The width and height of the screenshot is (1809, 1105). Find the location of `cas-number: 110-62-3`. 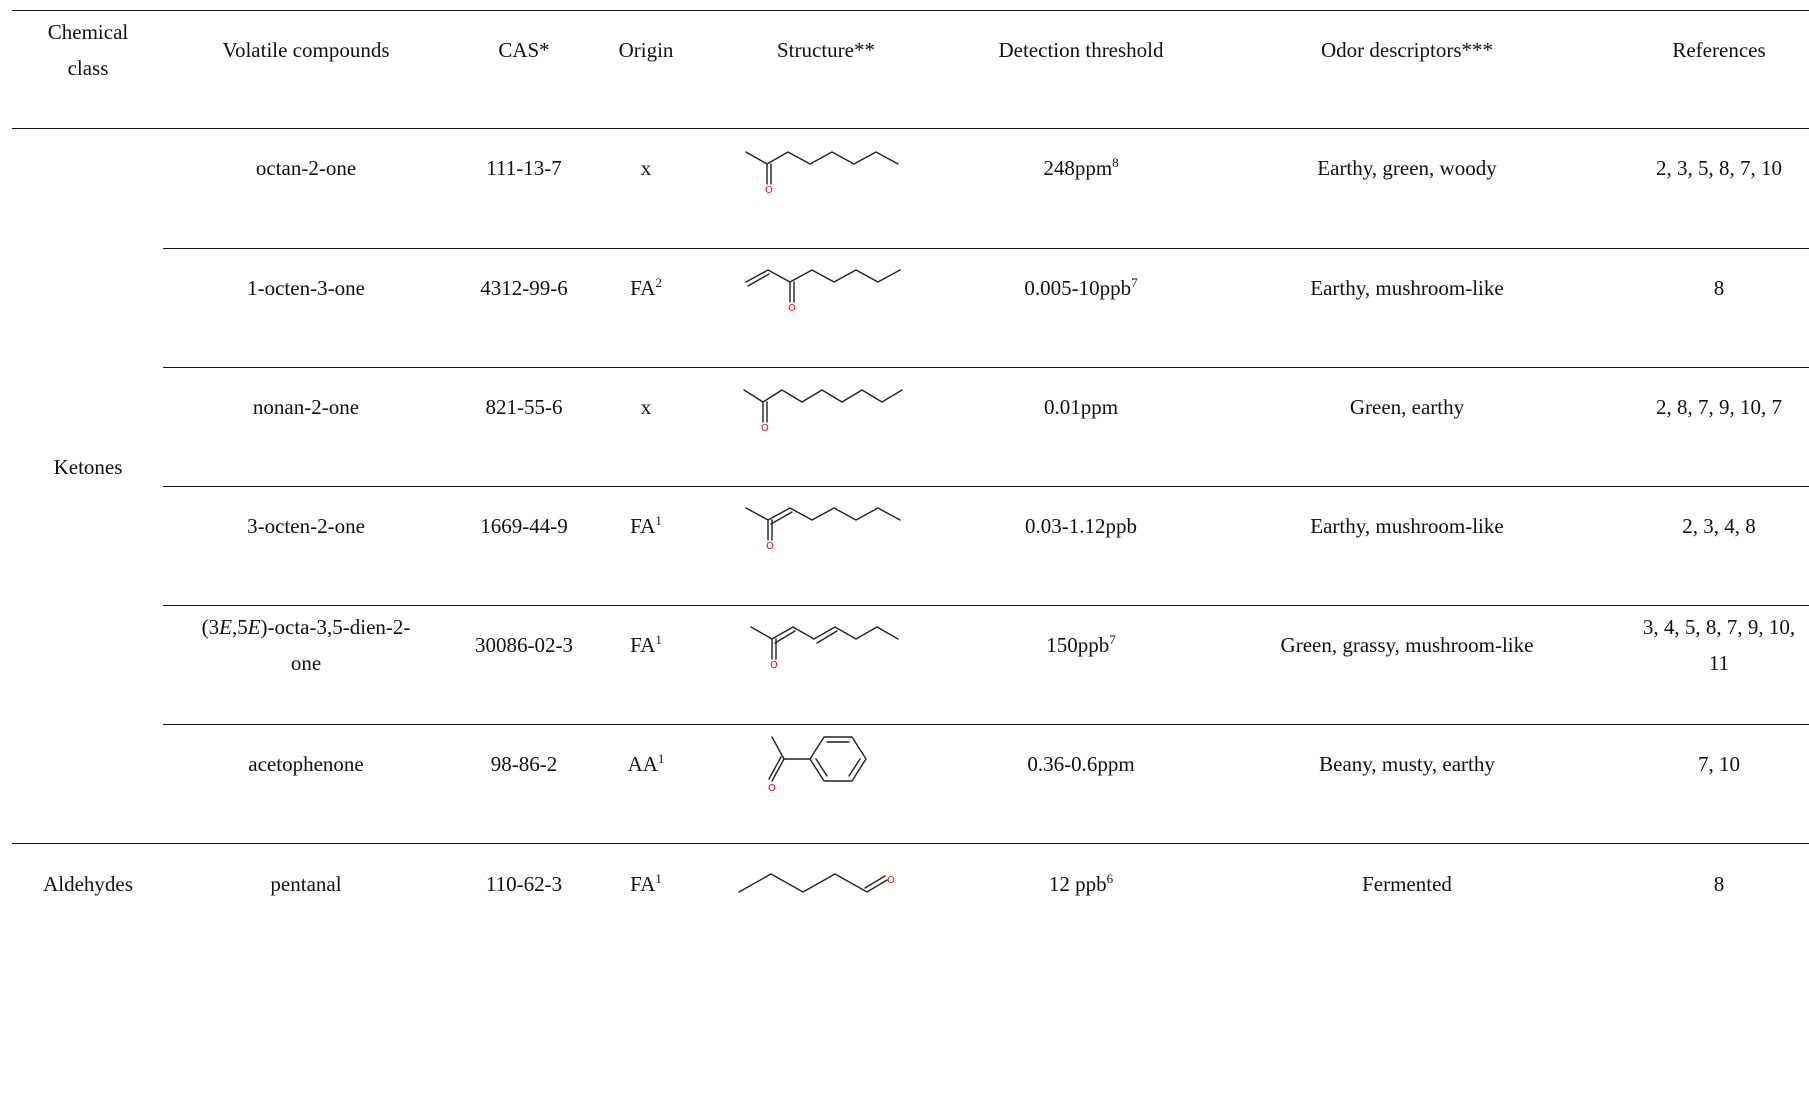

cas-number: 110-62-3 is located at coordinates (524, 884).